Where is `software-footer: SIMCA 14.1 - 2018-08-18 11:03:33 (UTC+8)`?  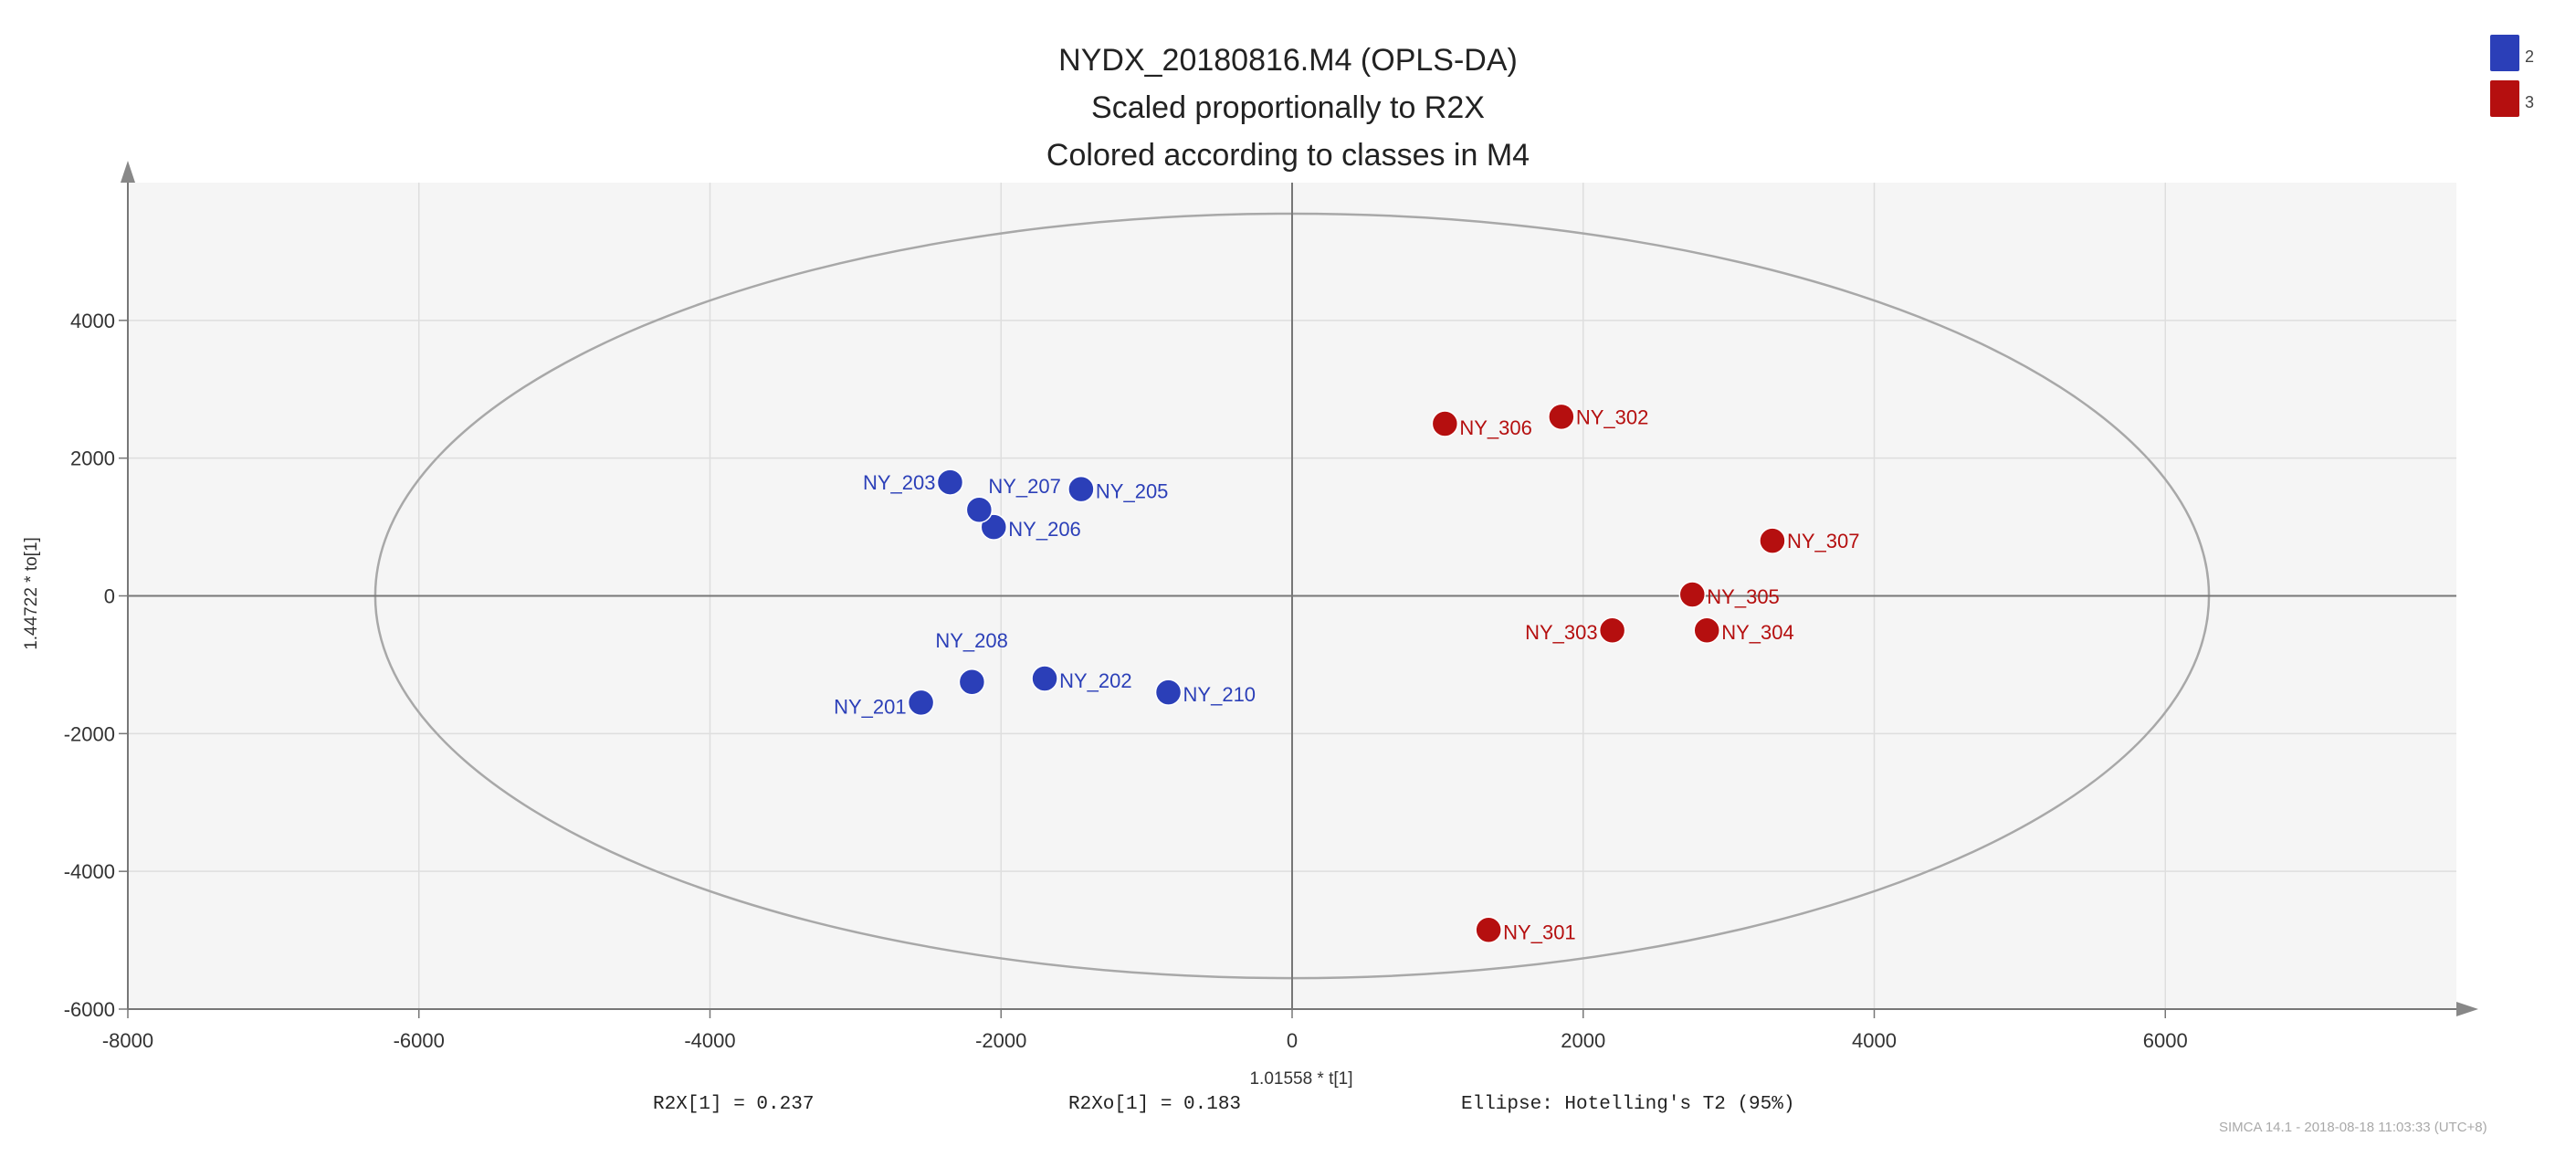
software-footer: SIMCA 14.1 - 2018-08-18 11:03:33 (UTC+8) is located at coordinates (2353, 1127).